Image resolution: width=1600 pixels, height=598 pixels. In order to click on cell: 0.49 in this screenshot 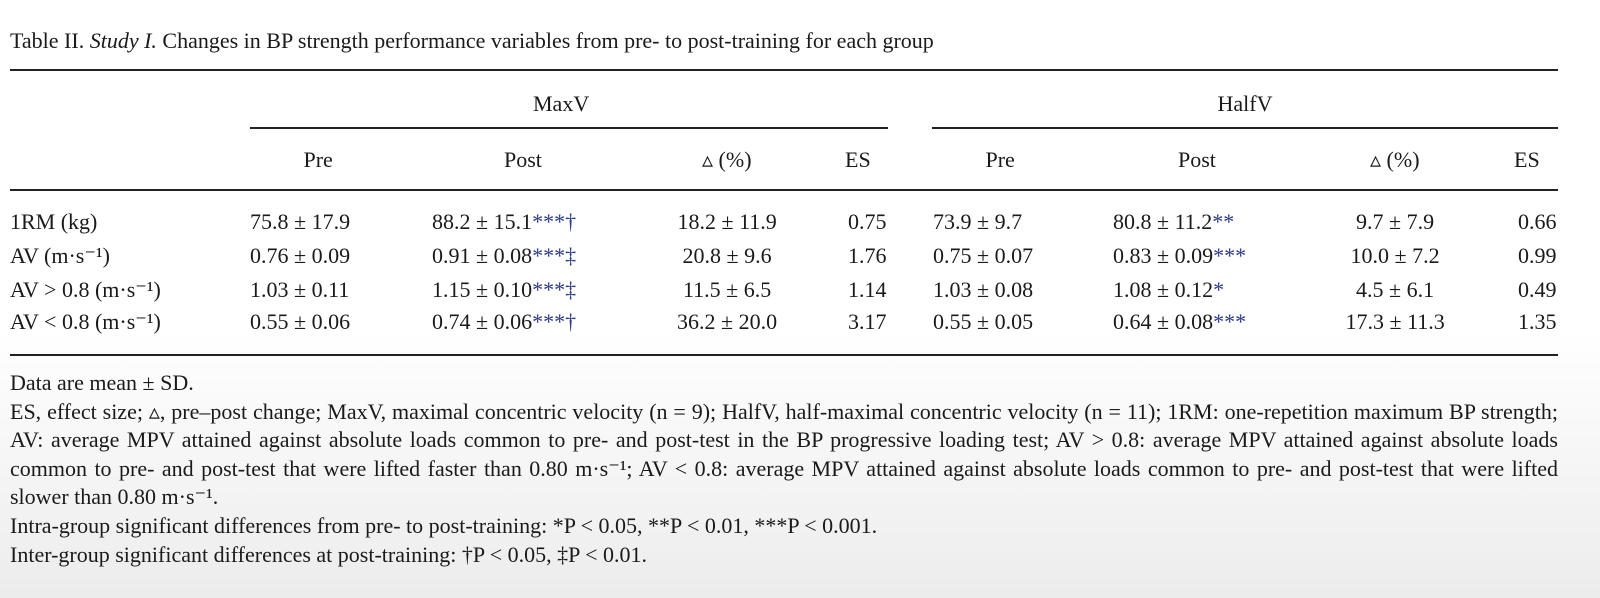, I will do `click(1537, 290)`.